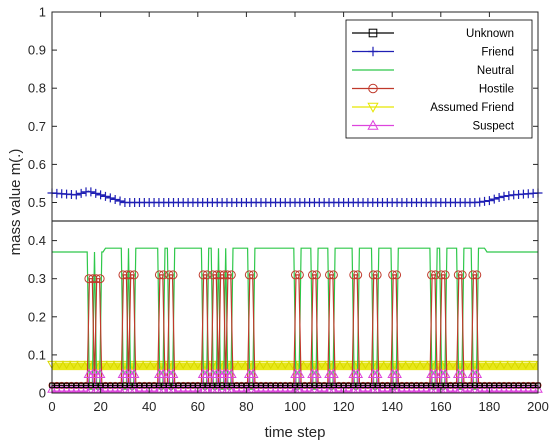  What do you see at coordinates (198, 406) in the screenshot?
I see `x-tick-label: 60` at bounding box center [198, 406].